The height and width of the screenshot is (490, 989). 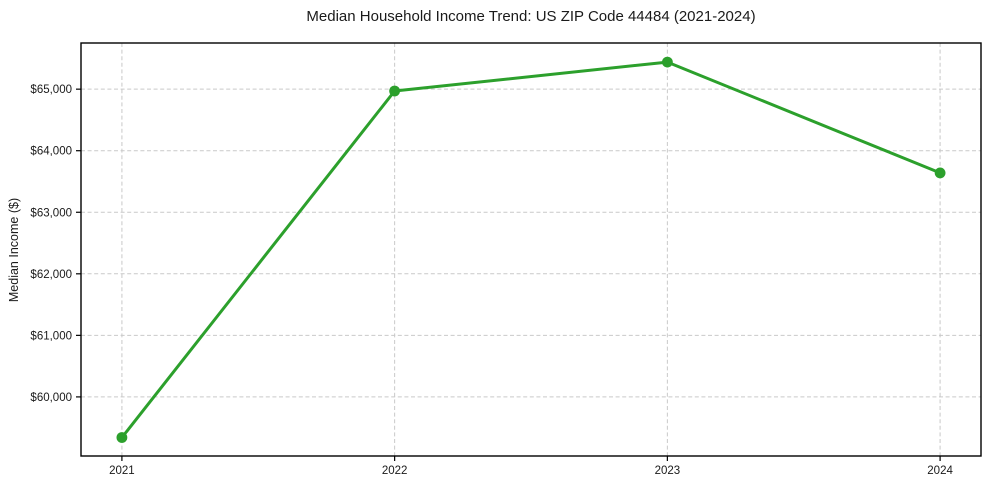 I want to click on y-tick-label: $63,000, so click(x=51, y=213).